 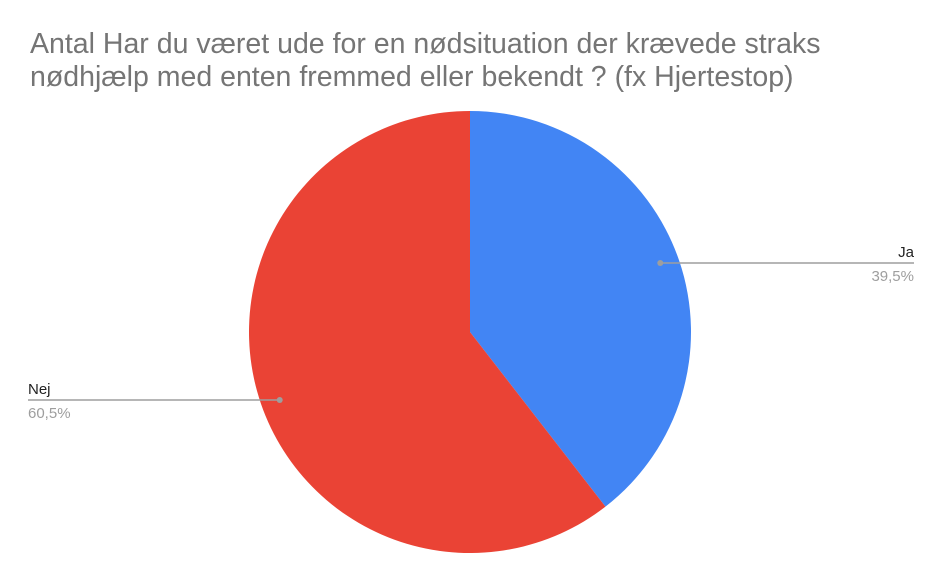 I want to click on slice-percent-ja: 39,5%, so click(x=892, y=276).